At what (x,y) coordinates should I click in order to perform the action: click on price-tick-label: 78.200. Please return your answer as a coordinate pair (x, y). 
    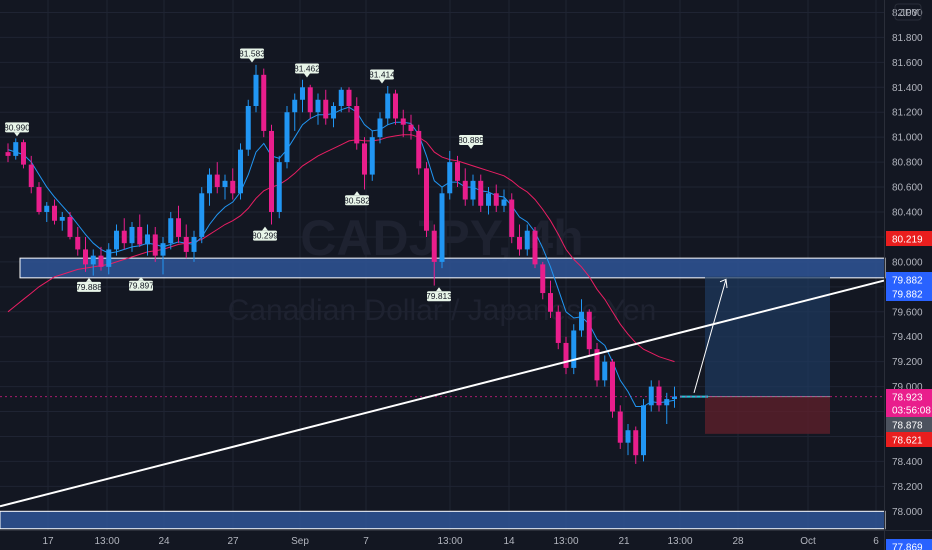
    Looking at the image, I should click on (907, 487).